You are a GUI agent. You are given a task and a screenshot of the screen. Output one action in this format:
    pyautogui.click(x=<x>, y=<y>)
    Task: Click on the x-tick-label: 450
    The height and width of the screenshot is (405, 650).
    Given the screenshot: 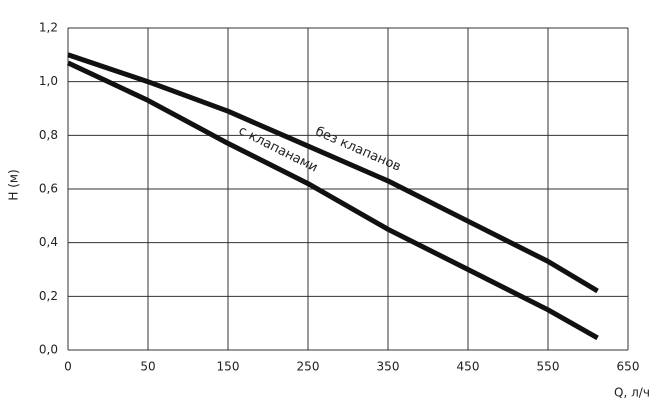 What is the action you would take?
    pyautogui.click(x=468, y=367)
    